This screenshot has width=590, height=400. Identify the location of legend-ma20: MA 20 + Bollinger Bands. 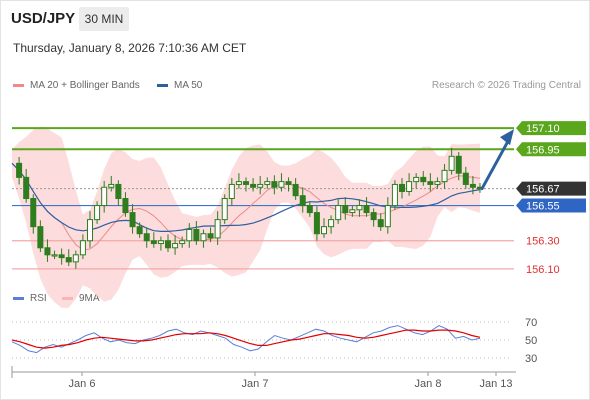
(76, 85).